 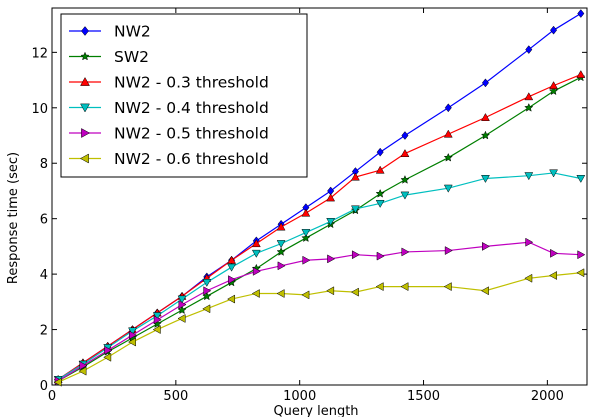 What do you see at coordinates (44, 220) in the screenshot?
I see `y-tick-label: 6` at bounding box center [44, 220].